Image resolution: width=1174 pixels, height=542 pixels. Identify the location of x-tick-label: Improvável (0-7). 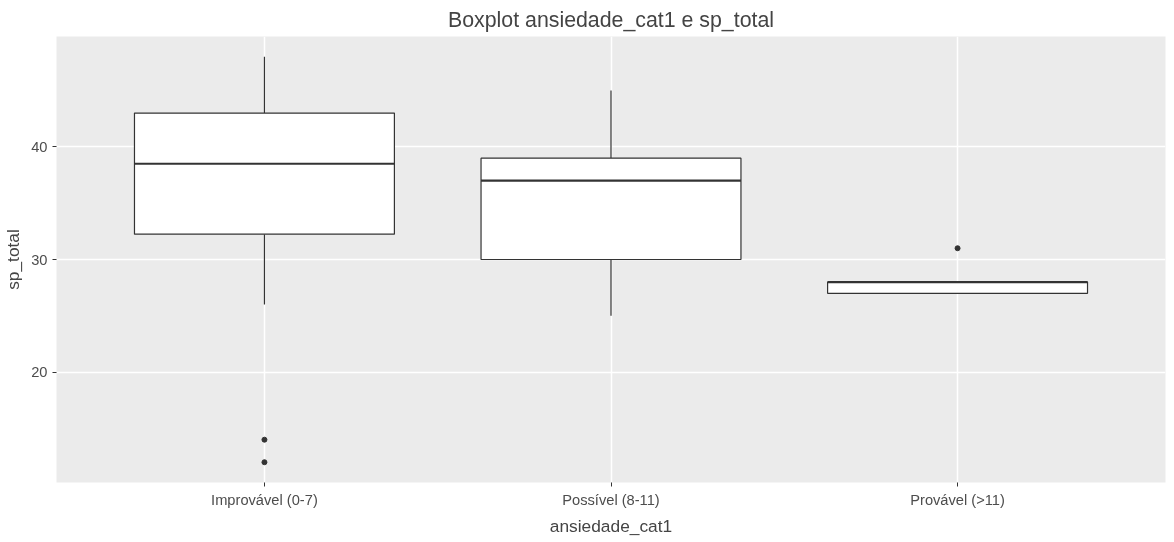
(264, 499).